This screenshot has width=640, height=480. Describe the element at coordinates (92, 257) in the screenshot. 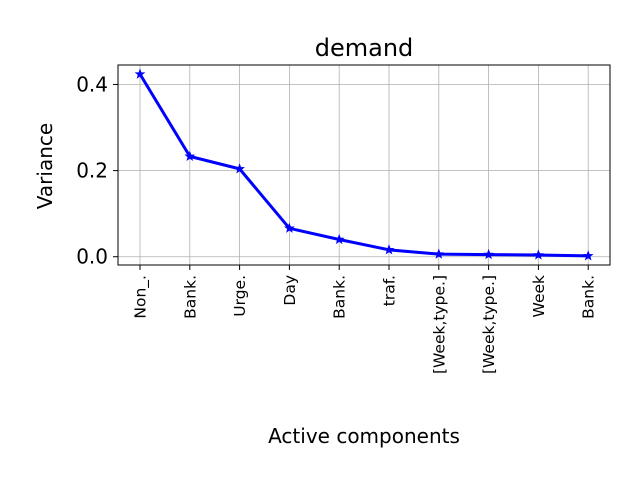

I see `y-tick-label: 0.0` at that location.